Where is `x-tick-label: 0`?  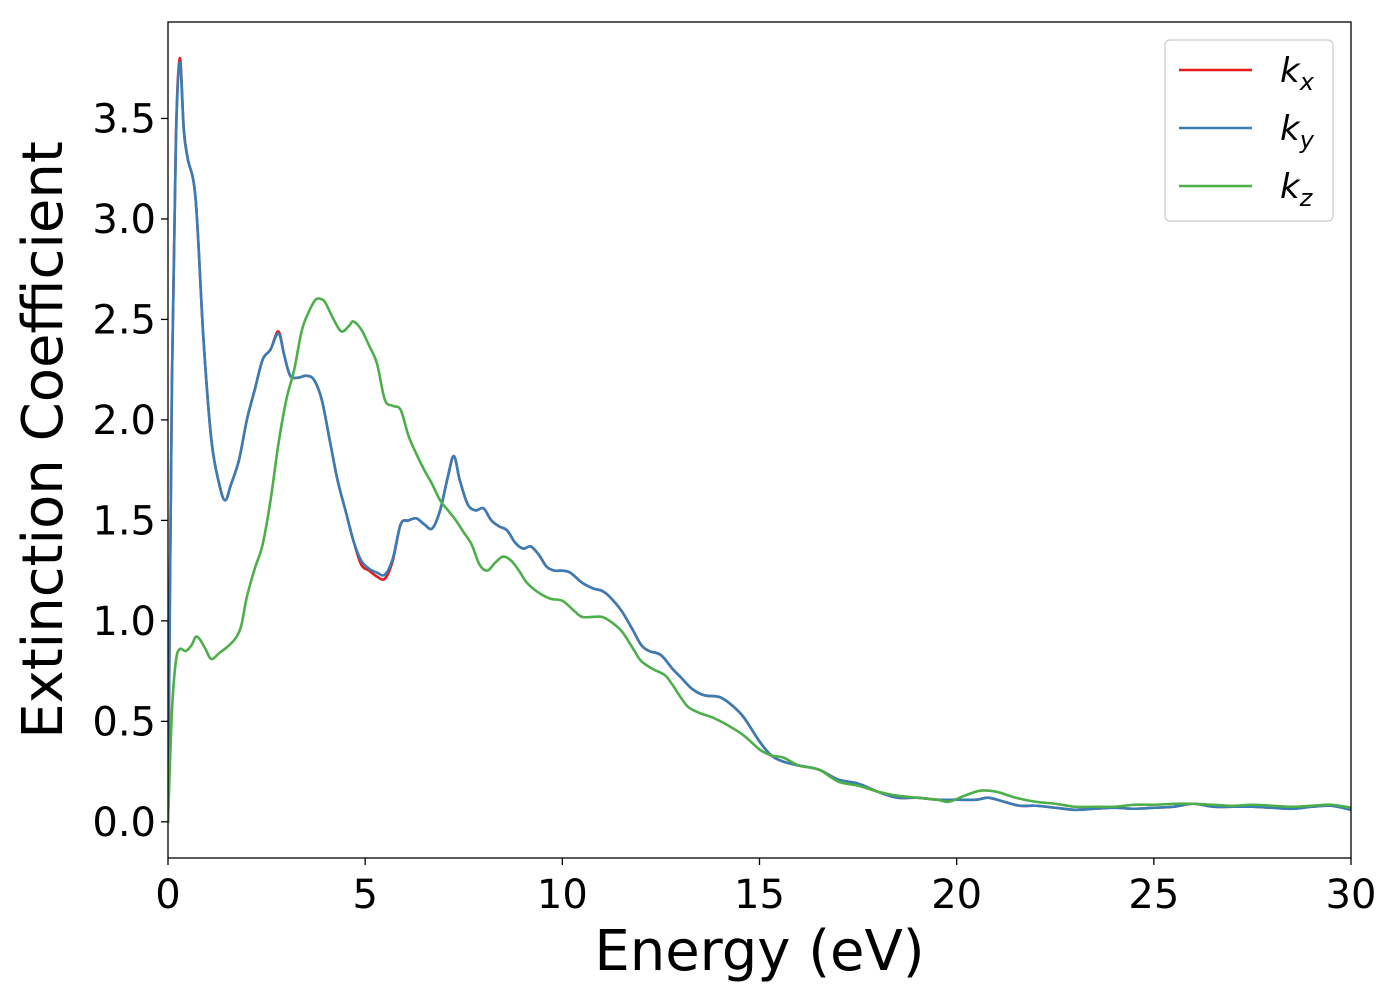 x-tick-label: 0 is located at coordinates (167, 895).